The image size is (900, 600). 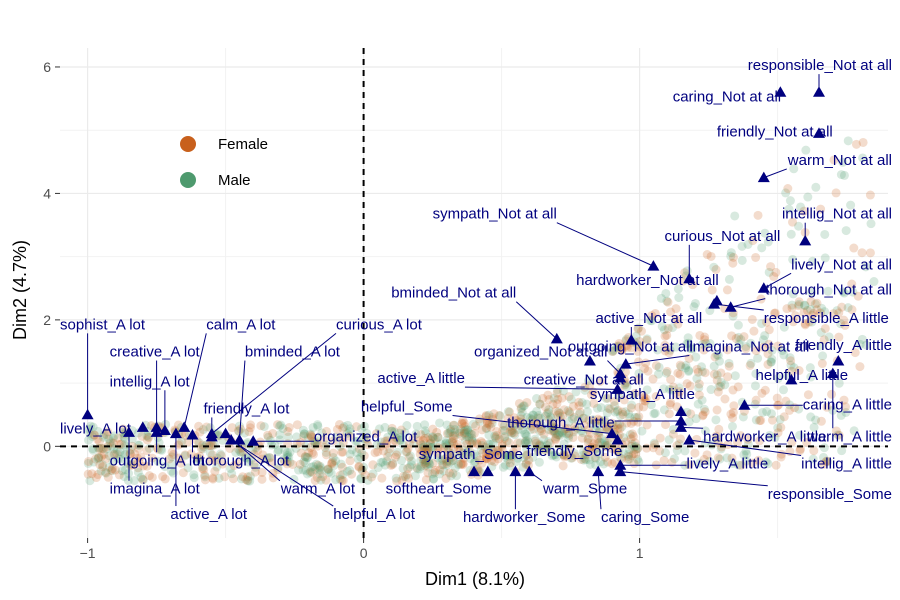 What do you see at coordinates (209, 514) in the screenshot?
I see `category-label: active_A lot` at bounding box center [209, 514].